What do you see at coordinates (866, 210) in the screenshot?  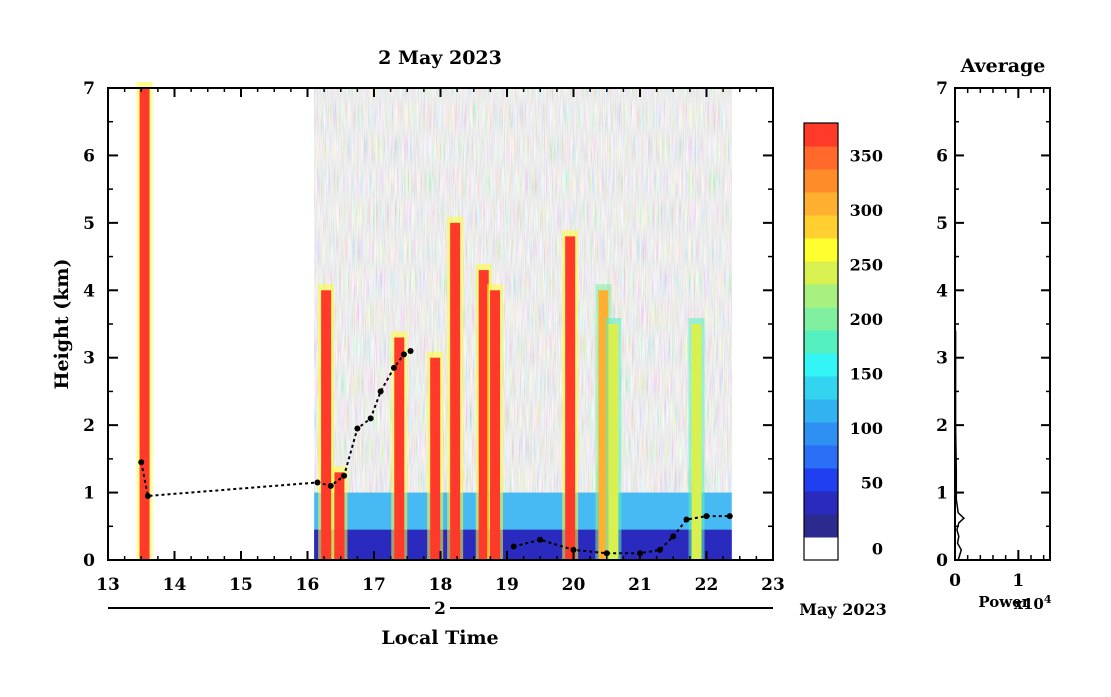 I see `colorbar-tick-label: 300` at bounding box center [866, 210].